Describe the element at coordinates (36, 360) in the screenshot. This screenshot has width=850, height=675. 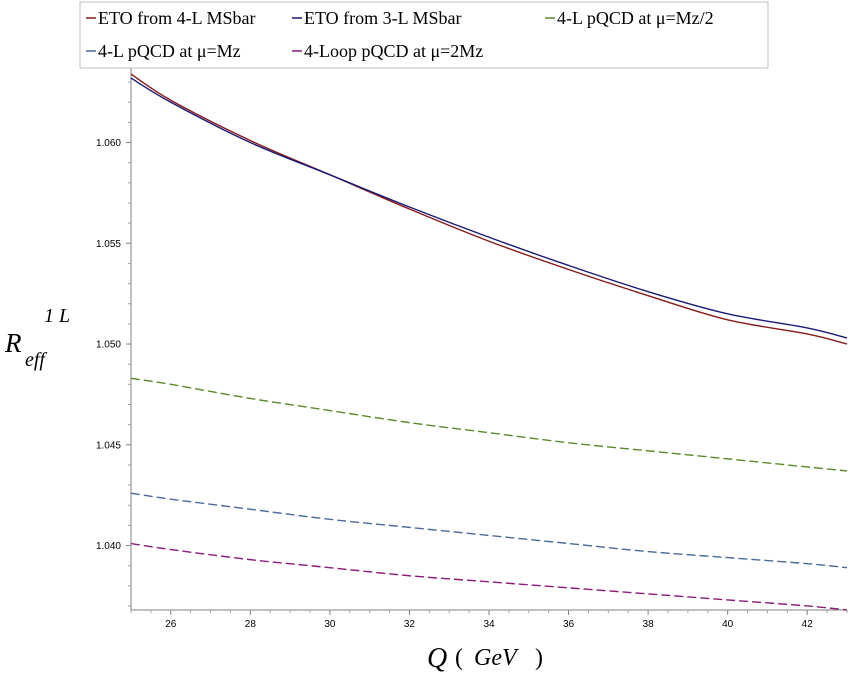
I see `y-axis-subscript: eff` at that location.